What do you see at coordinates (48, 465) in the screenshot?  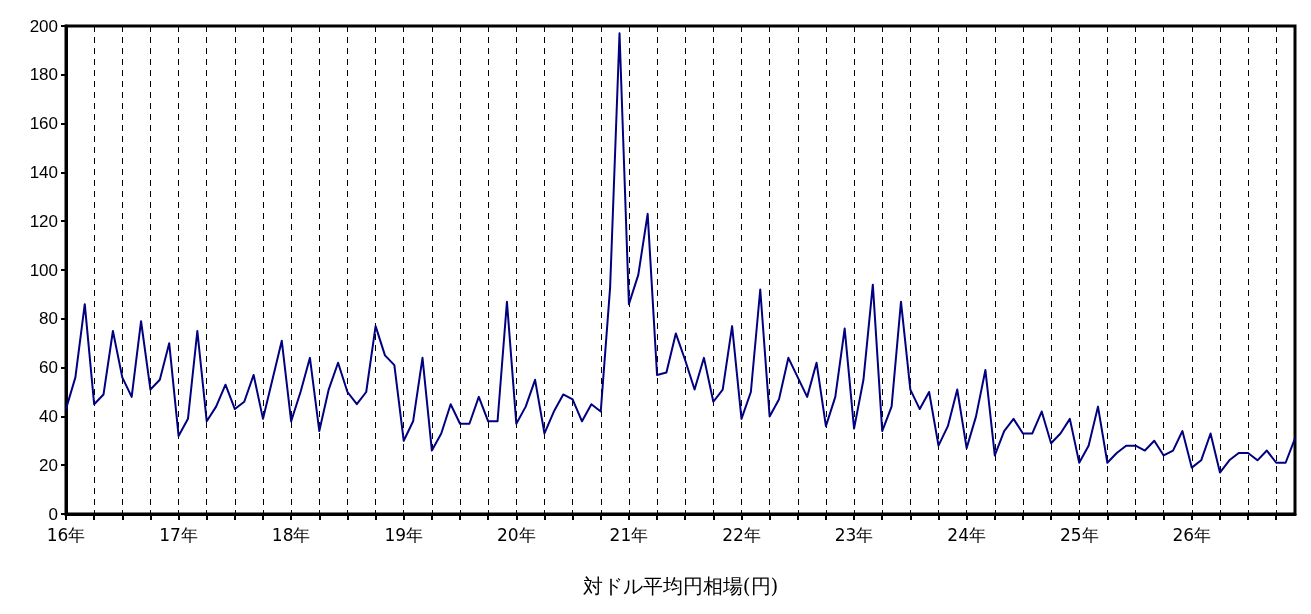 I see `y-tick-label: 20` at bounding box center [48, 465].